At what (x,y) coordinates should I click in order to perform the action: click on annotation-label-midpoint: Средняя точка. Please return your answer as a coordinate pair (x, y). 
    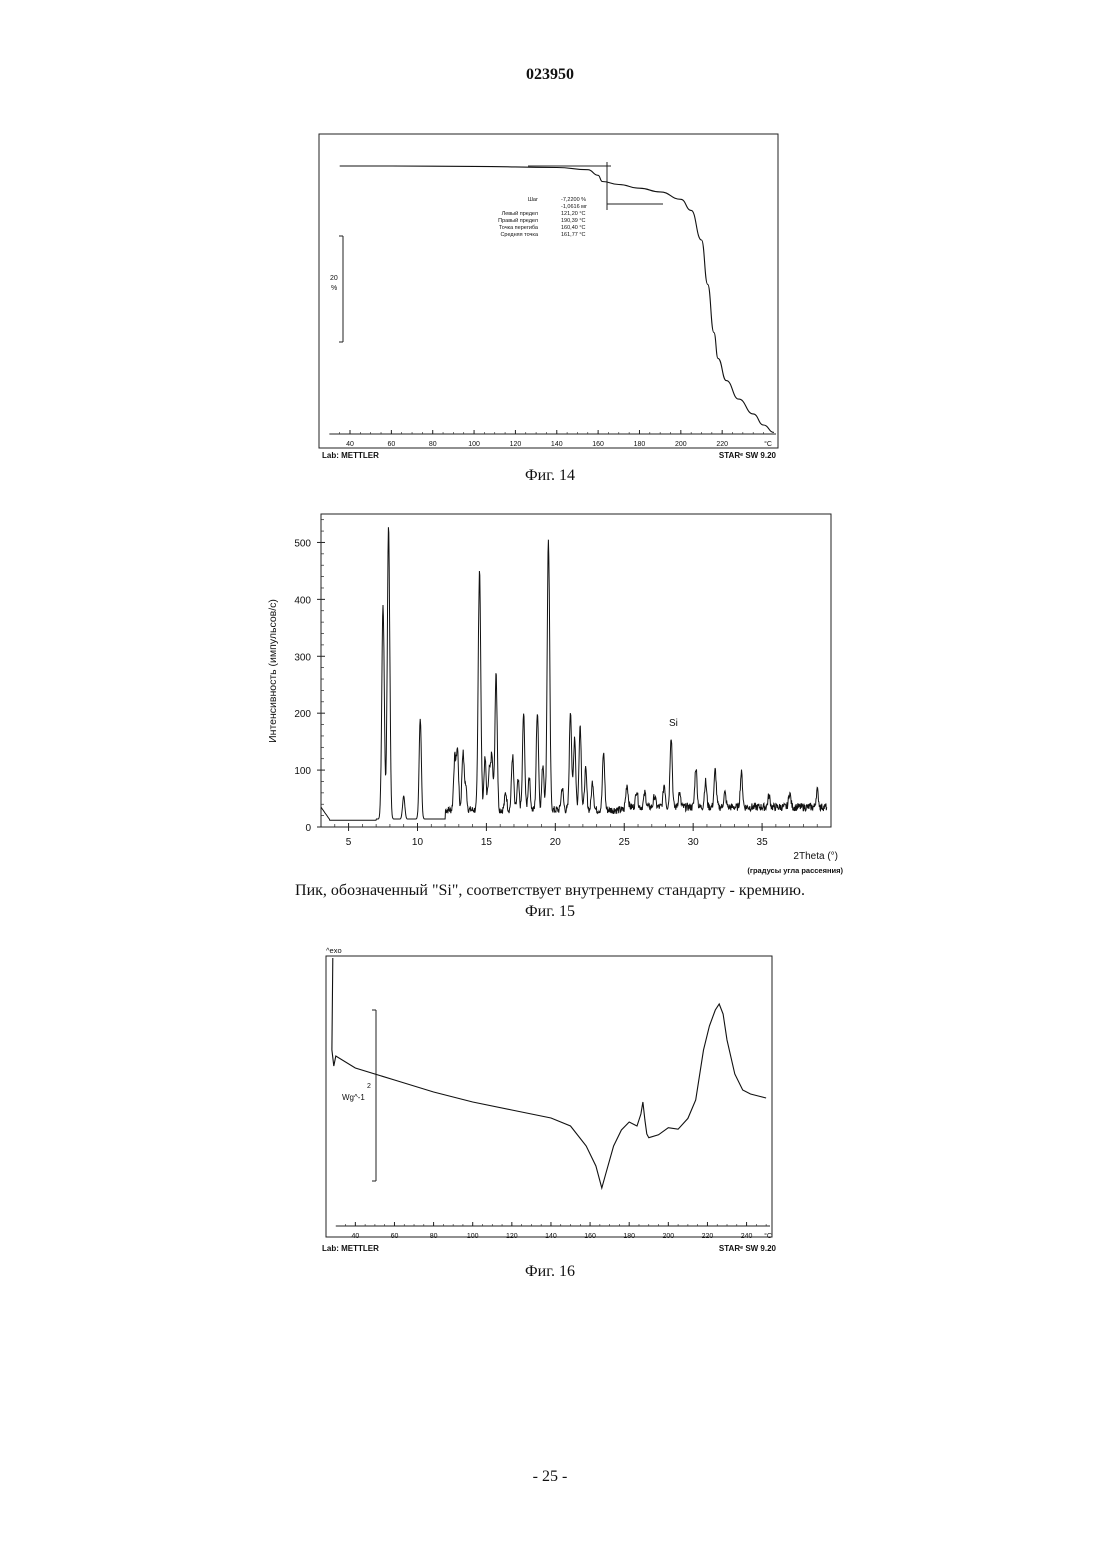
    Looking at the image, I should click on (519, 235).